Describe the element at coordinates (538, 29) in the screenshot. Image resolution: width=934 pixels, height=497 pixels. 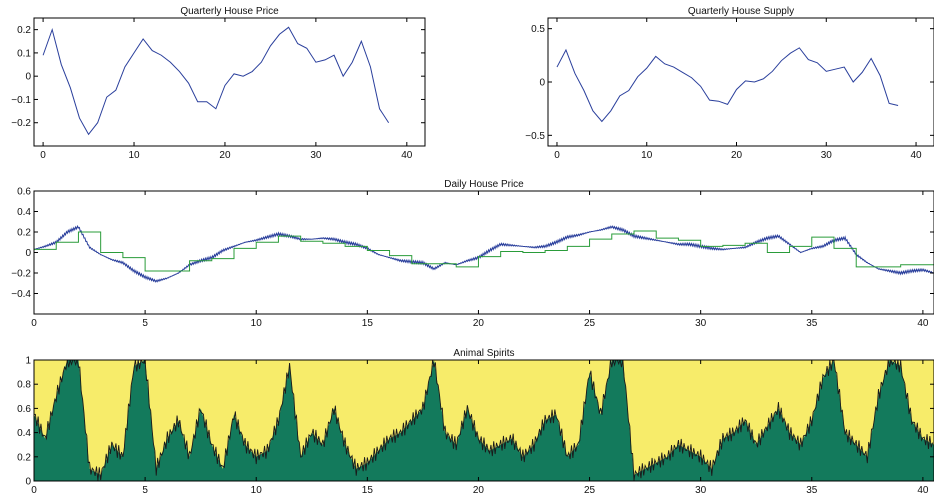
I see `y-tick-label: 0.5` at that location.